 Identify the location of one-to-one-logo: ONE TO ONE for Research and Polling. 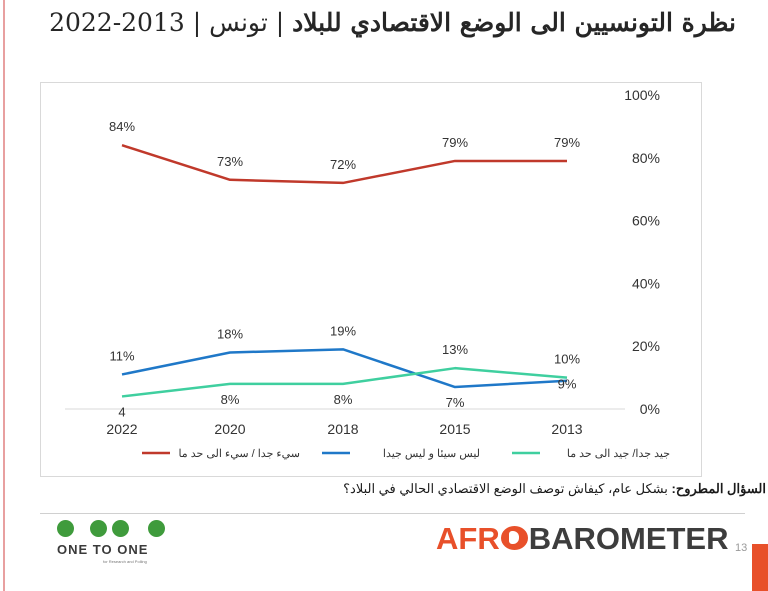
(112, 546).